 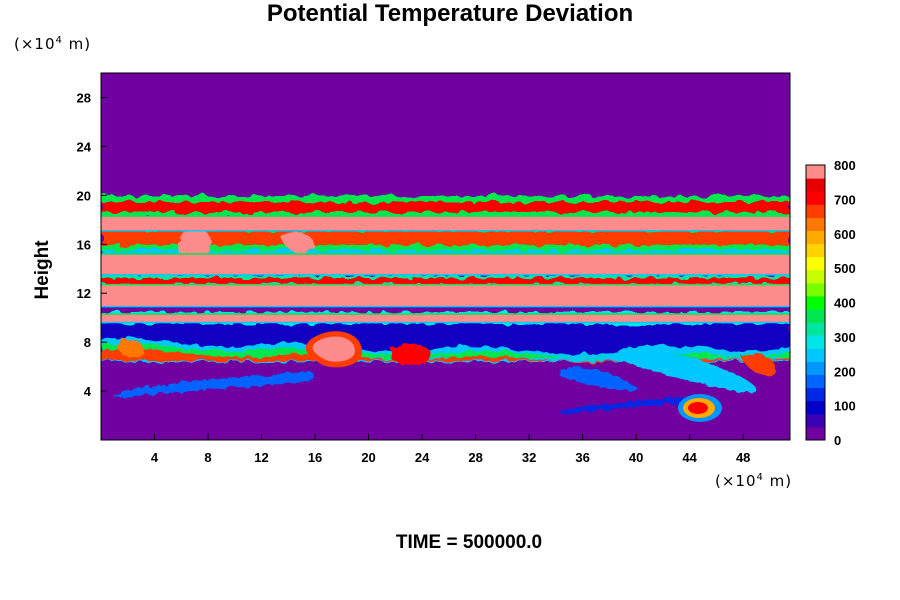 What do you see at coordinates (698, 408) in the screenshot?
I see `eddy` at bounding box center [698, 408].